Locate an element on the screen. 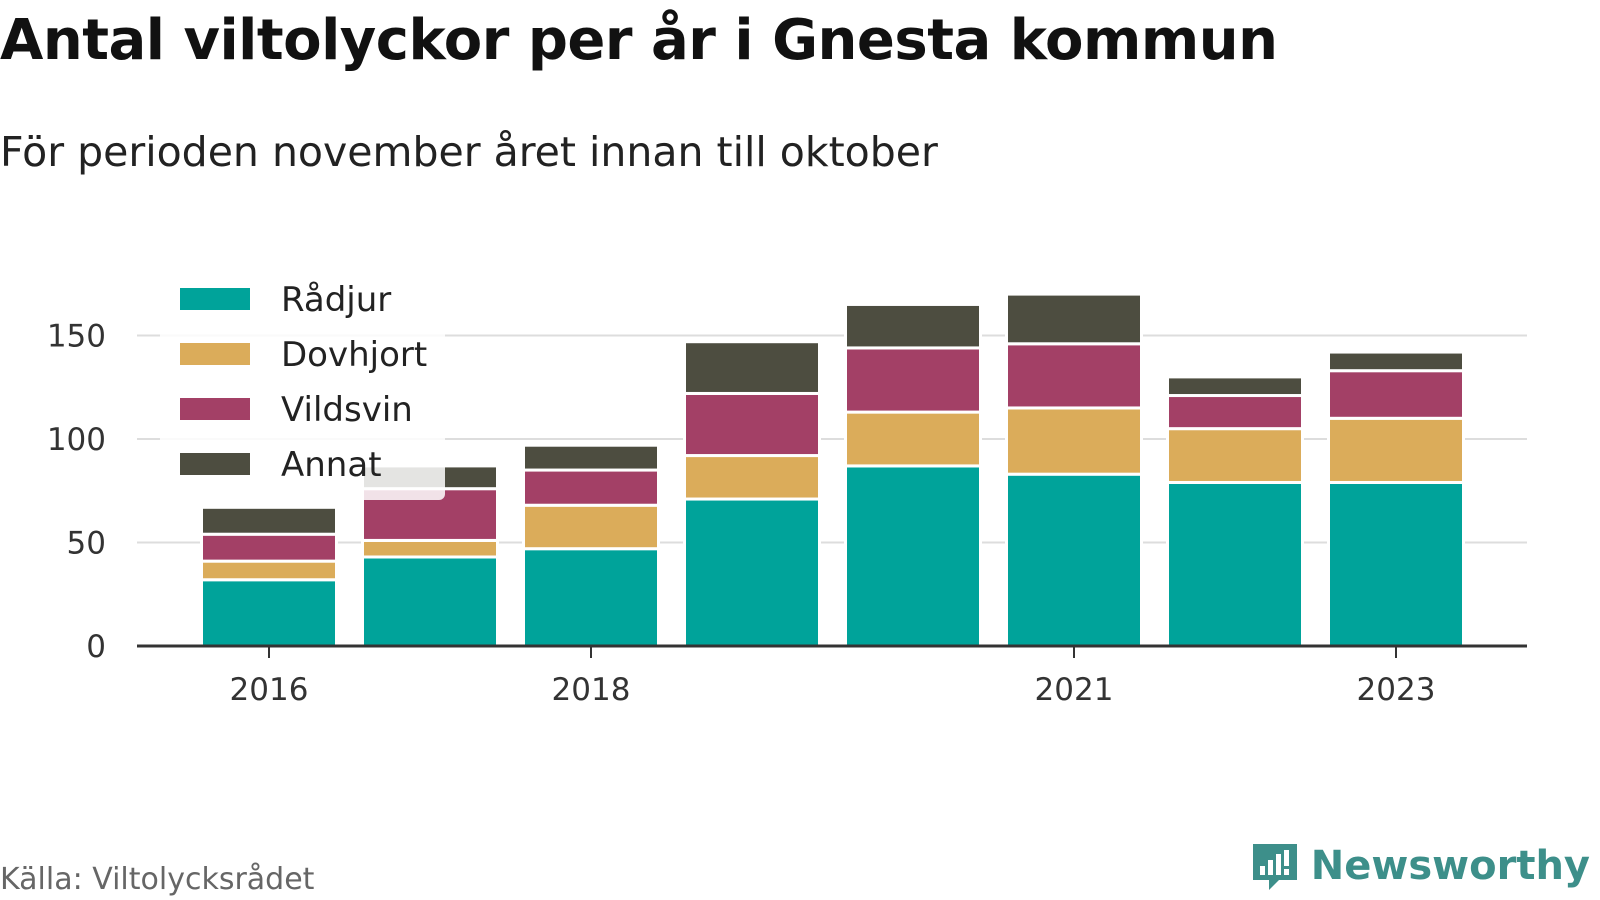  legend-label: Rådjur is located at coordinates (336, 300).